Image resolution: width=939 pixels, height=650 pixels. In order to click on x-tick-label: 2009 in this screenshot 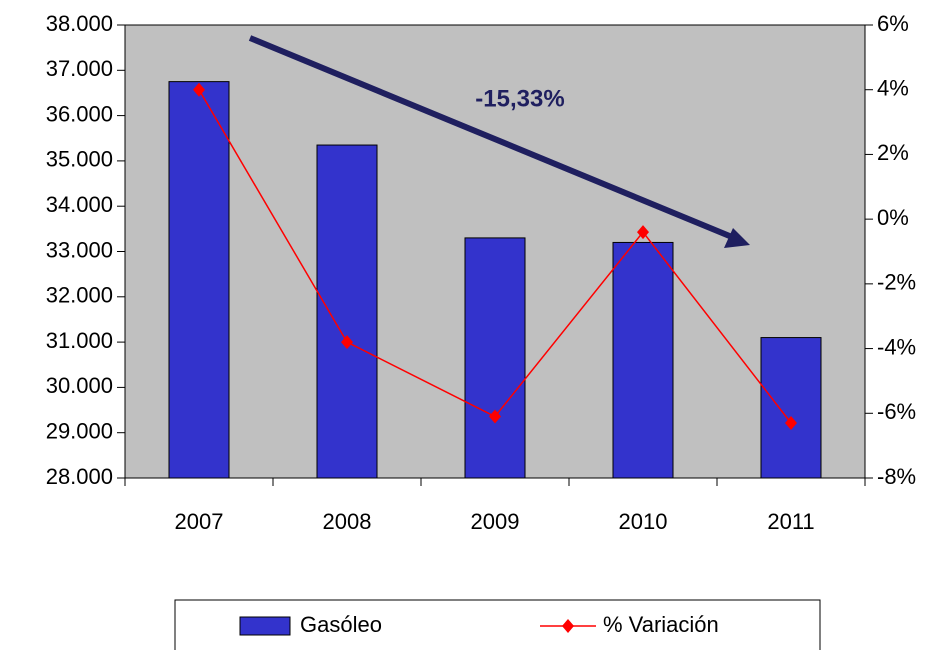, I will do `click(495, 521)`.